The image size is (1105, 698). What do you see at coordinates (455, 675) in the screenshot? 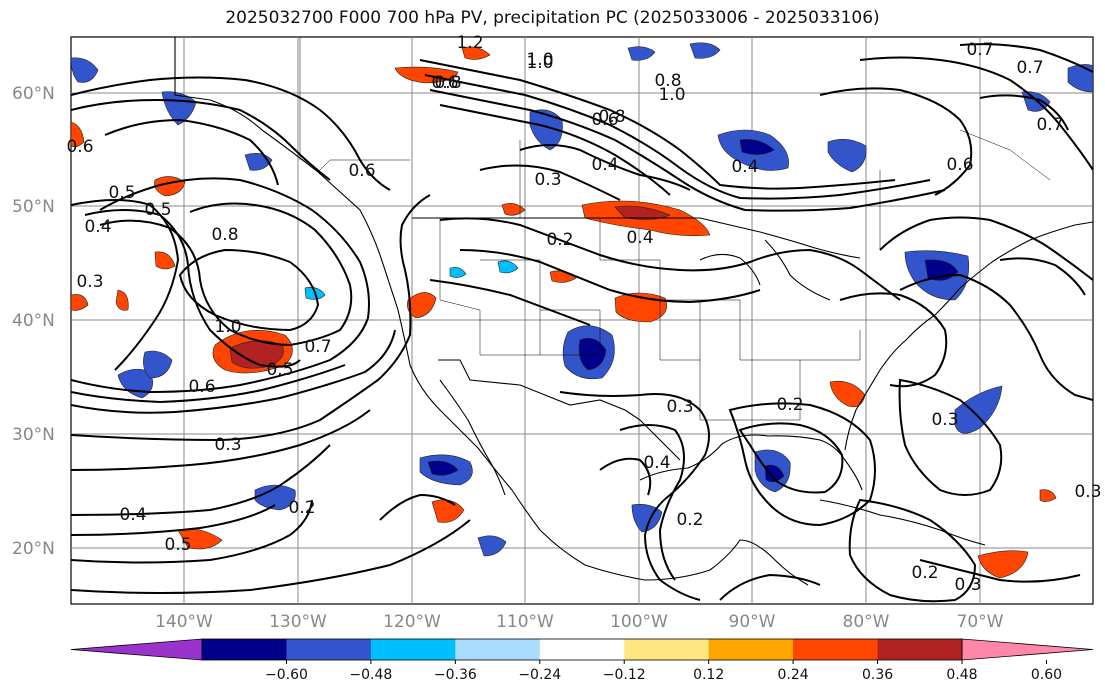
I see `colorbar-tick-label: −0.36` at bounding box center [455, 675].